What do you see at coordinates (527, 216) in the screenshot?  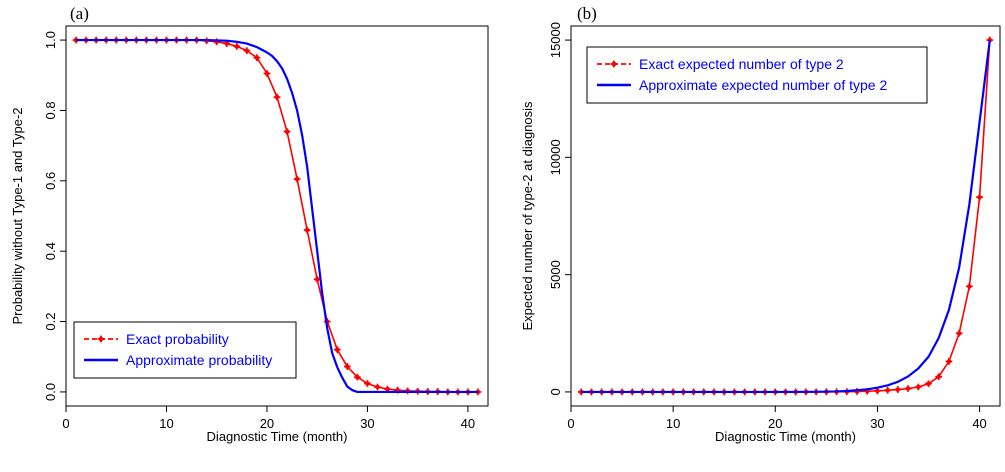 I see `y-axis-label: Expected number of type-2 at diagnosis` at bounding box center [527, 216].